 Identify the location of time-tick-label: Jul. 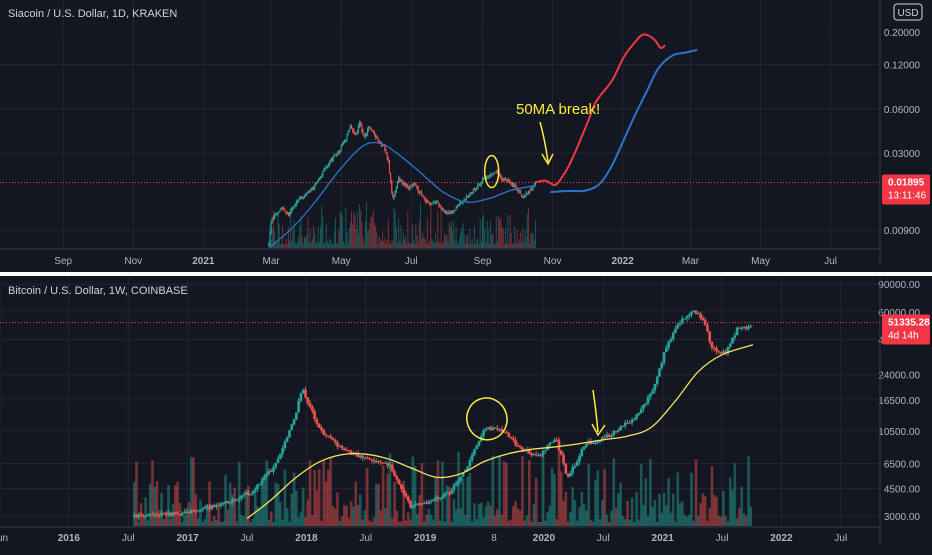
(365, 538).